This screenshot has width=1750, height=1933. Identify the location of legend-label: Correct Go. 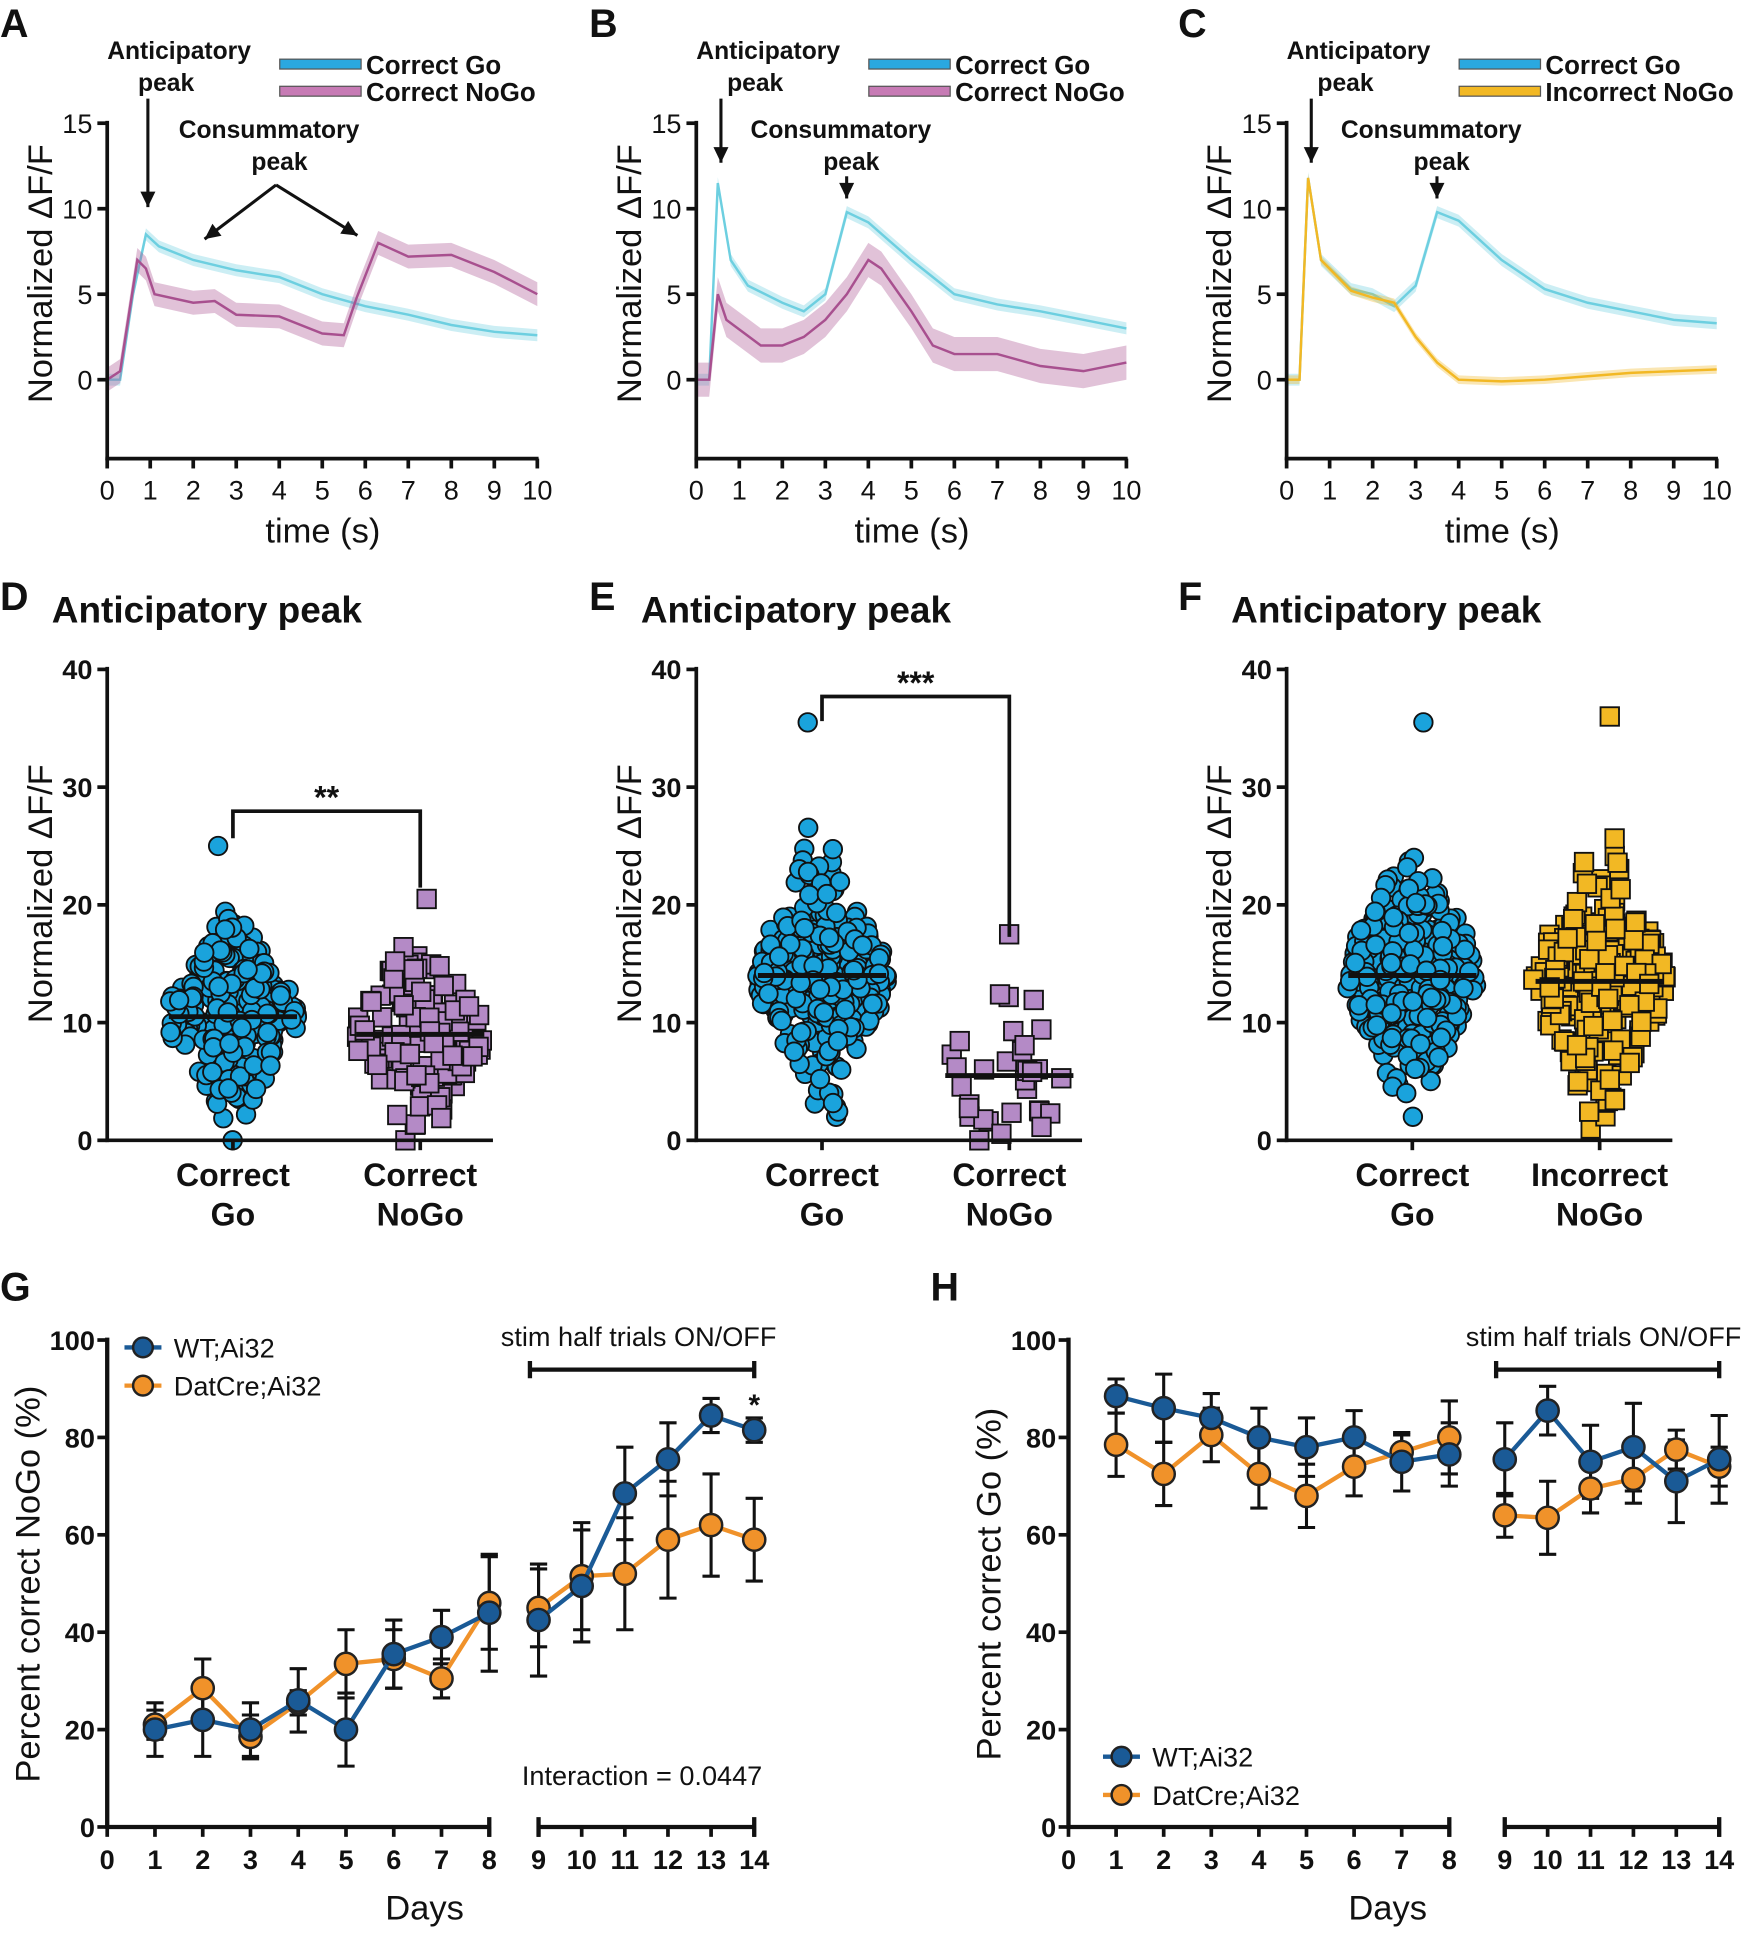
(1022, 66).